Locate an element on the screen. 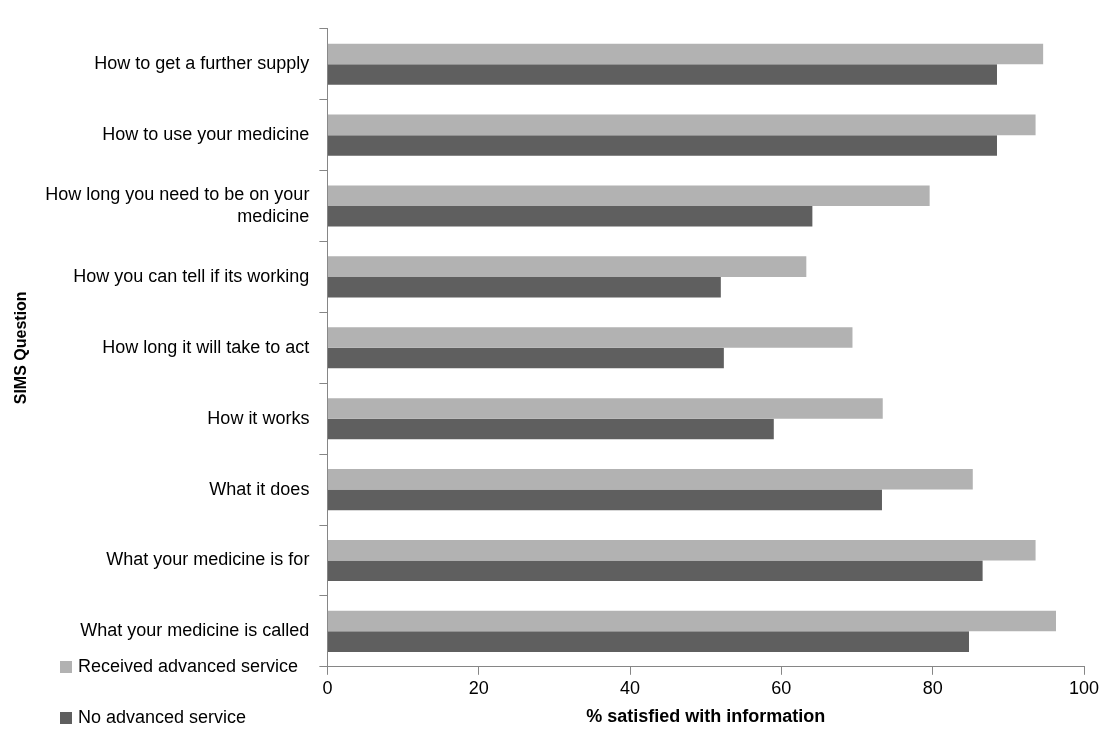 This screenshot has width=1109, height=742. y-tick-label: What your medicine is for is located at coordinates (208, 559).